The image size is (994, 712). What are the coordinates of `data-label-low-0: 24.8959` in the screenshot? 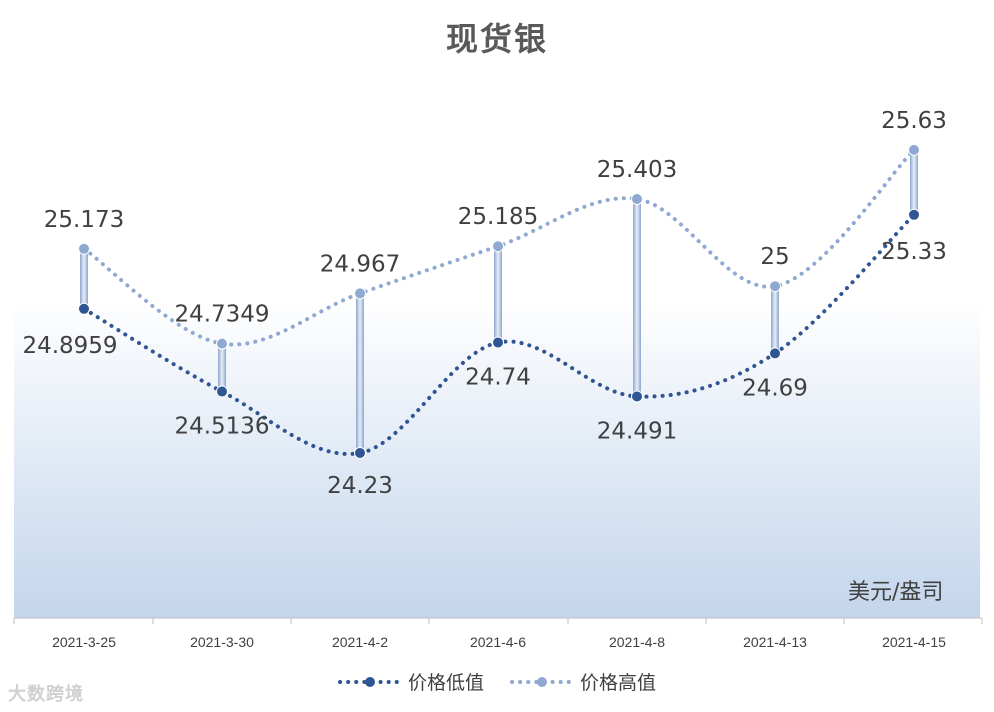 It's located at (69, 346).